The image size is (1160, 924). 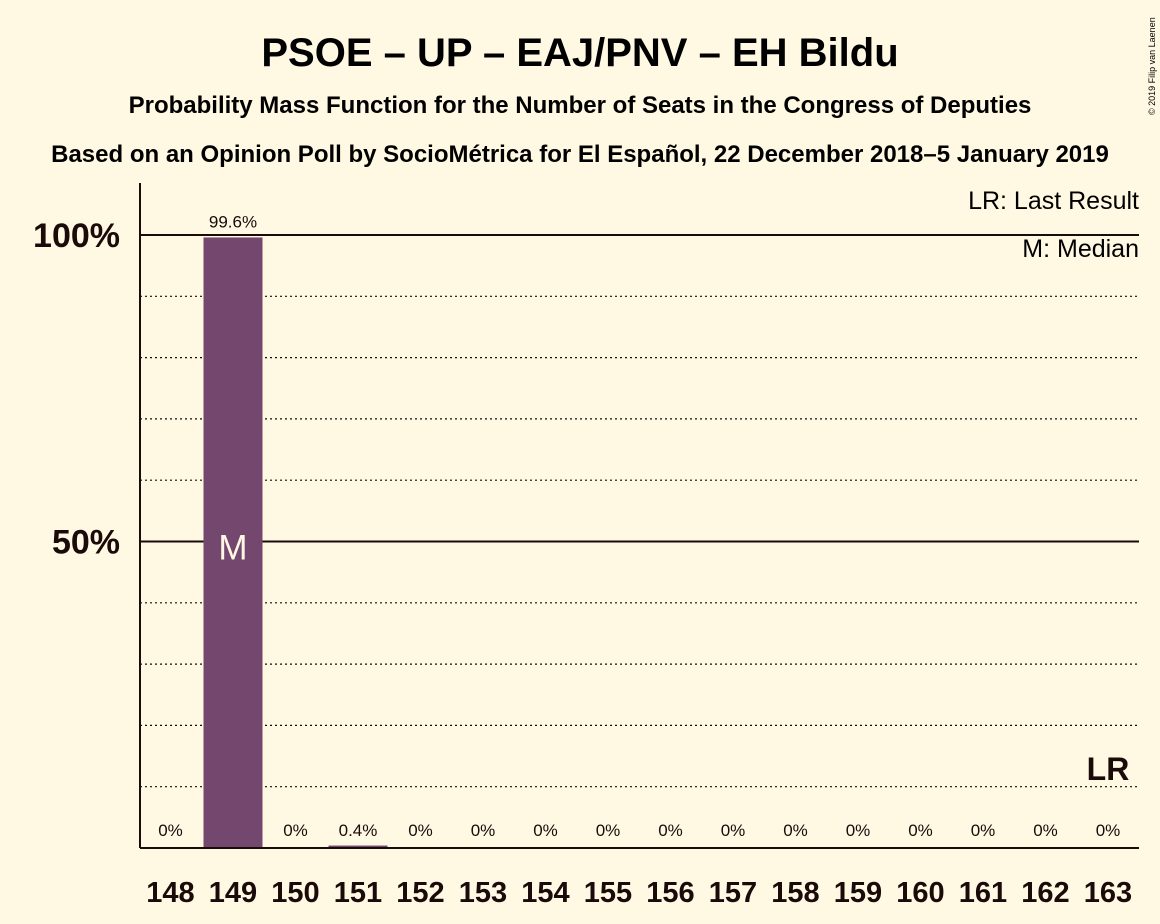 What do you see at coordinates (233, 893) in the screenshot?
I see `x-tick-label: 149` at bounding box center [233, 893].